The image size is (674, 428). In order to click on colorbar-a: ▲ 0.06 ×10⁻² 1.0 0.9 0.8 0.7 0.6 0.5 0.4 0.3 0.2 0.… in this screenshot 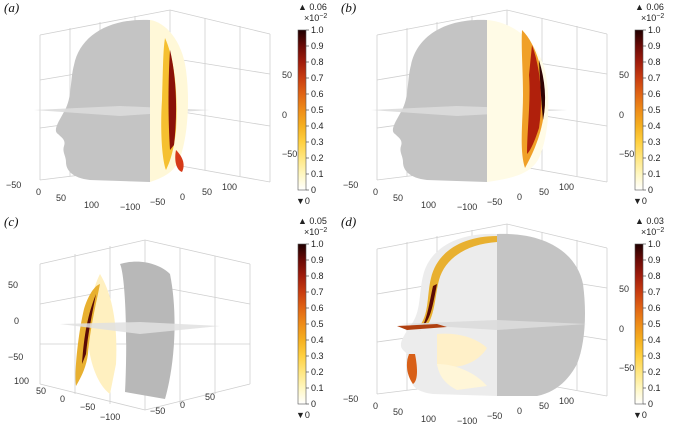, I will do `click(316, 107)`.